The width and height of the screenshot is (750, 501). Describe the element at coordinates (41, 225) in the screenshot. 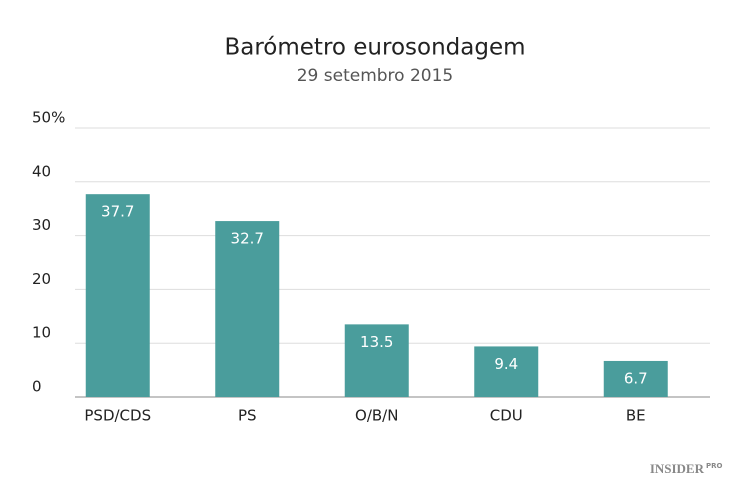

I see `y-tick-label: 30` at that location.